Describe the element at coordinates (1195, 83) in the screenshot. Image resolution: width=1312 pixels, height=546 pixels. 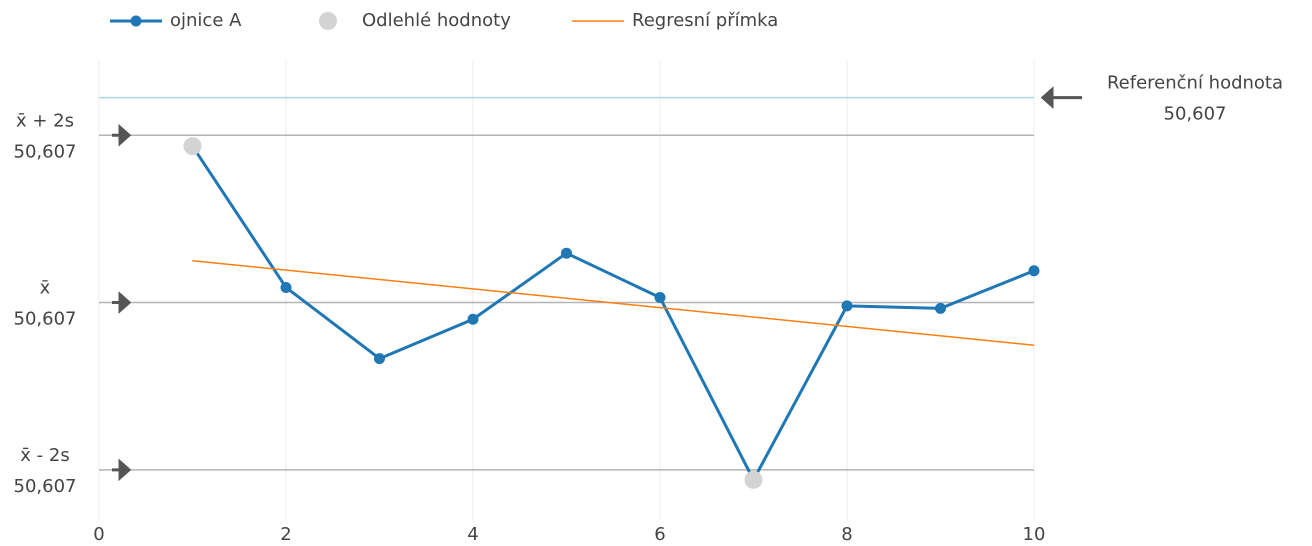
I see `reference-label: Referenční hodnota` at that location.